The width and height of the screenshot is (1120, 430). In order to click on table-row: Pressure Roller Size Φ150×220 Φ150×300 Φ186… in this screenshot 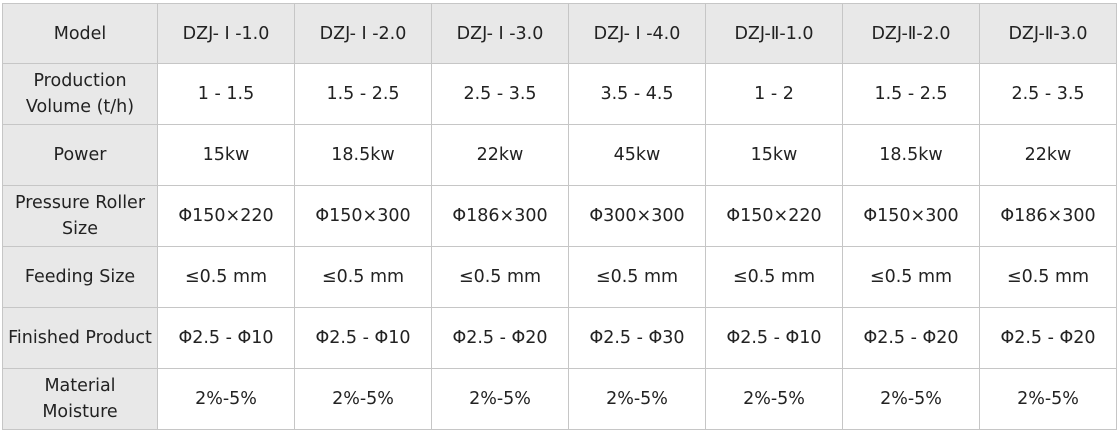, I will do `click(559, 216)`.